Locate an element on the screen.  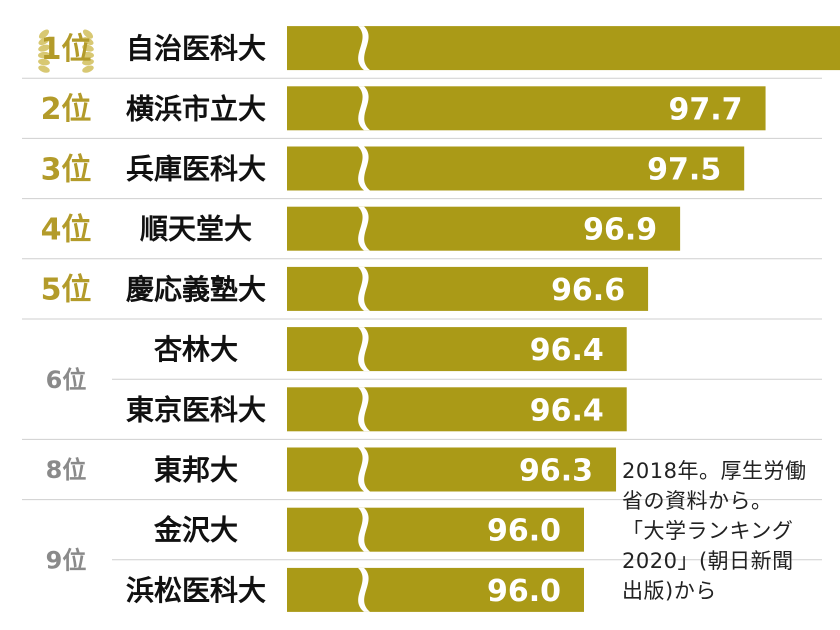
category-label: 順天堂大 is located at coordinates (196, 229).